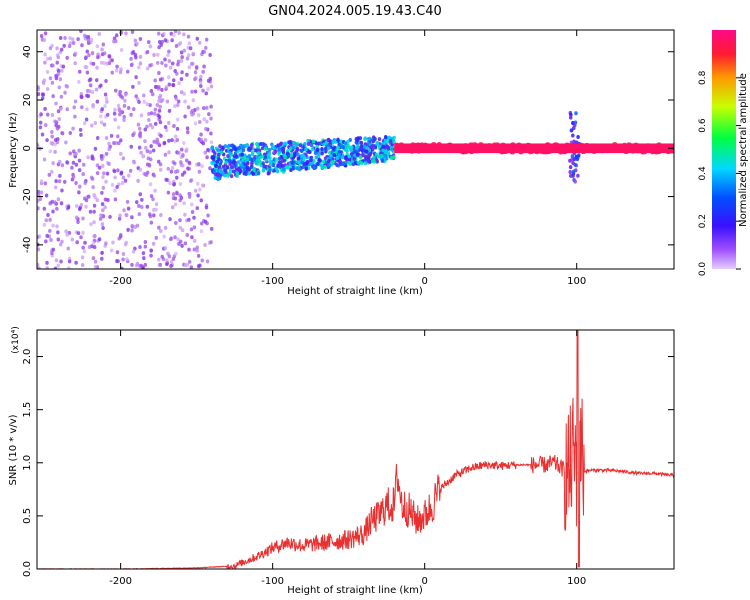  What do you see at coordinates (27, 516) in the screenshot?
I see `snr-ytick-label: 0.5` at bounding box center [27, 516].